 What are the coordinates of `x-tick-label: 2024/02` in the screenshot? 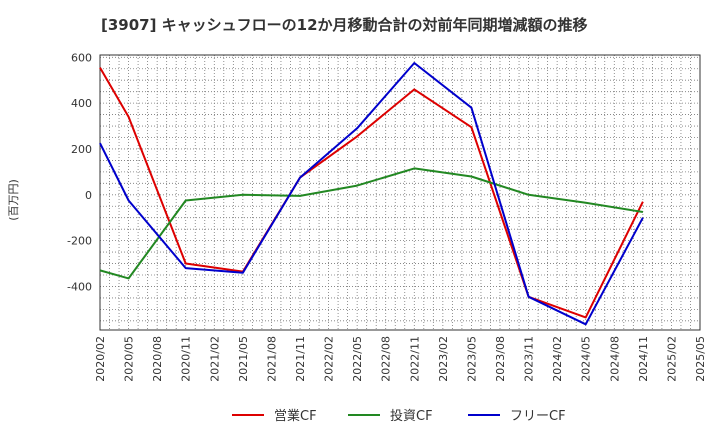 It's located at (557, 359).